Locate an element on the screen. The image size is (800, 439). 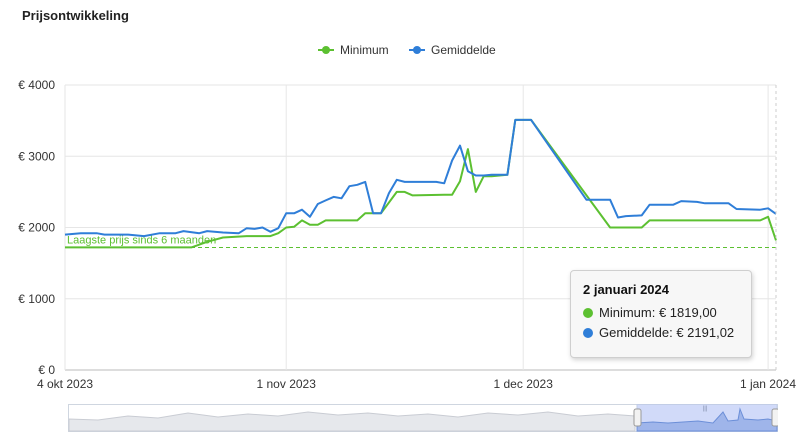
x-tick-labels: 4 okt 2023 1 nov 2023 1 dec 2023 1 jan 2024 is located at coordinates (416, 384).